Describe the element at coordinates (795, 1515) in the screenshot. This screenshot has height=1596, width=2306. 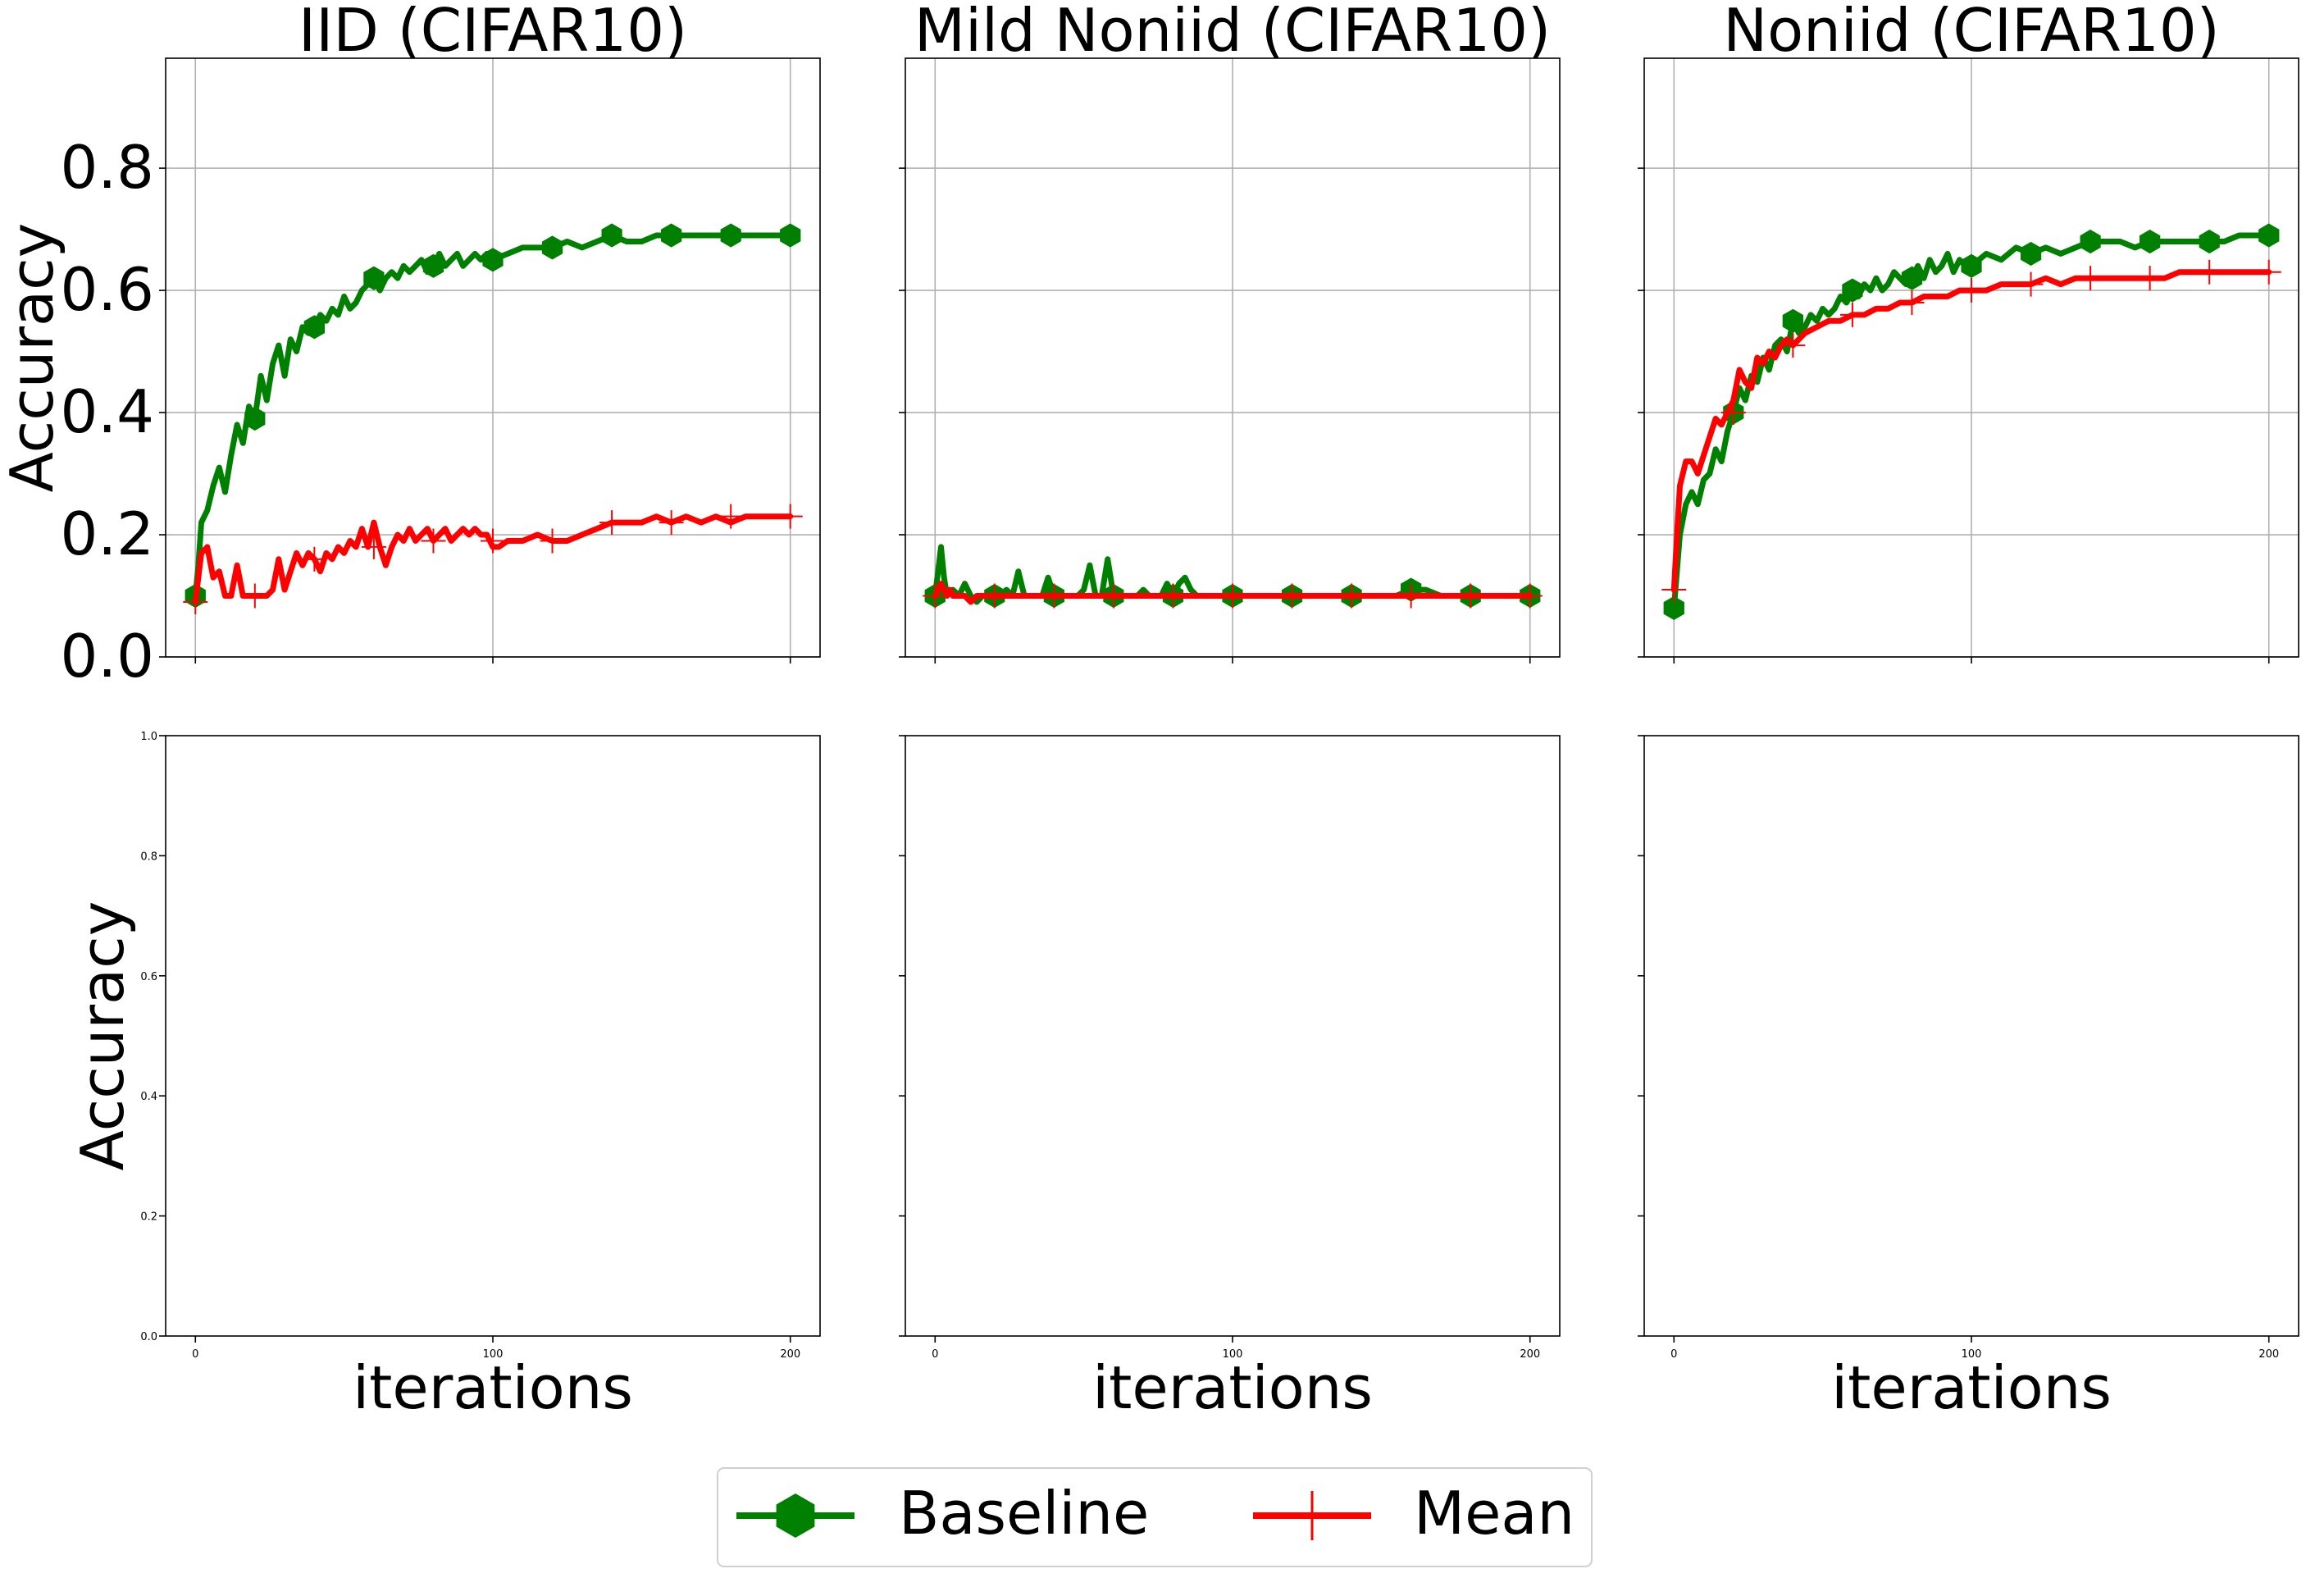
I see `legend-baseline-hexagon-icon` at that location.